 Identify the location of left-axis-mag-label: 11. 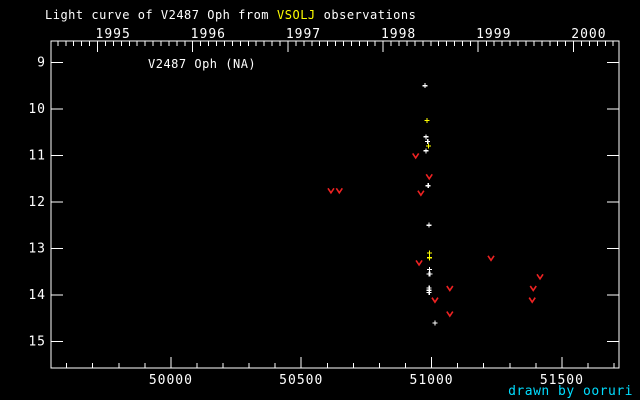
(37, 155).